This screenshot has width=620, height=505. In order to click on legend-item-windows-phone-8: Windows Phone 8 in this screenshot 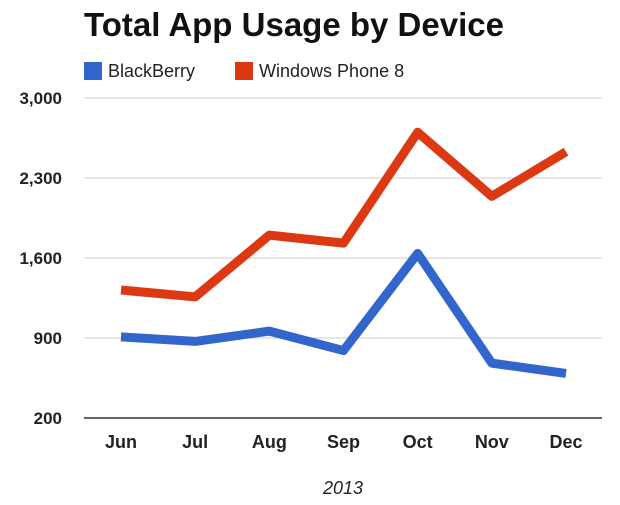, I will do `click(319, 71)`.